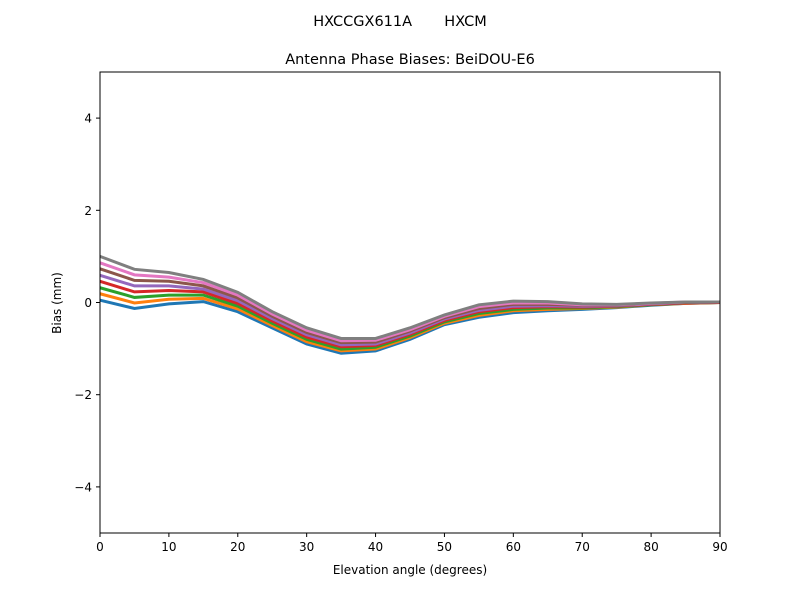 The height and width of the screenshot is (604, 800). Describe the element at coordinates (399, 22) in the screenshot. I see `suptitle: HXCCGX611A HXCM` at that location.